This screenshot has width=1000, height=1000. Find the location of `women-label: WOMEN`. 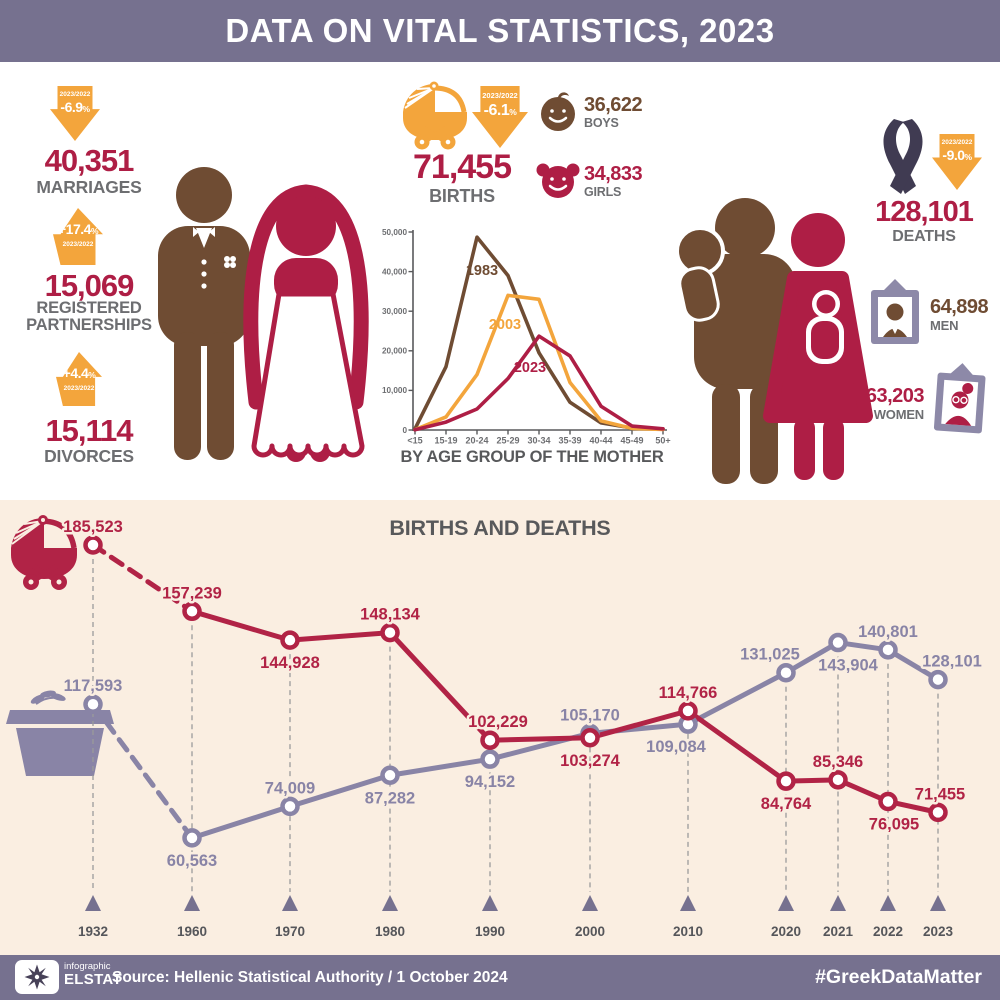

women-label: WOMEN is located at coordinates (898, 414).